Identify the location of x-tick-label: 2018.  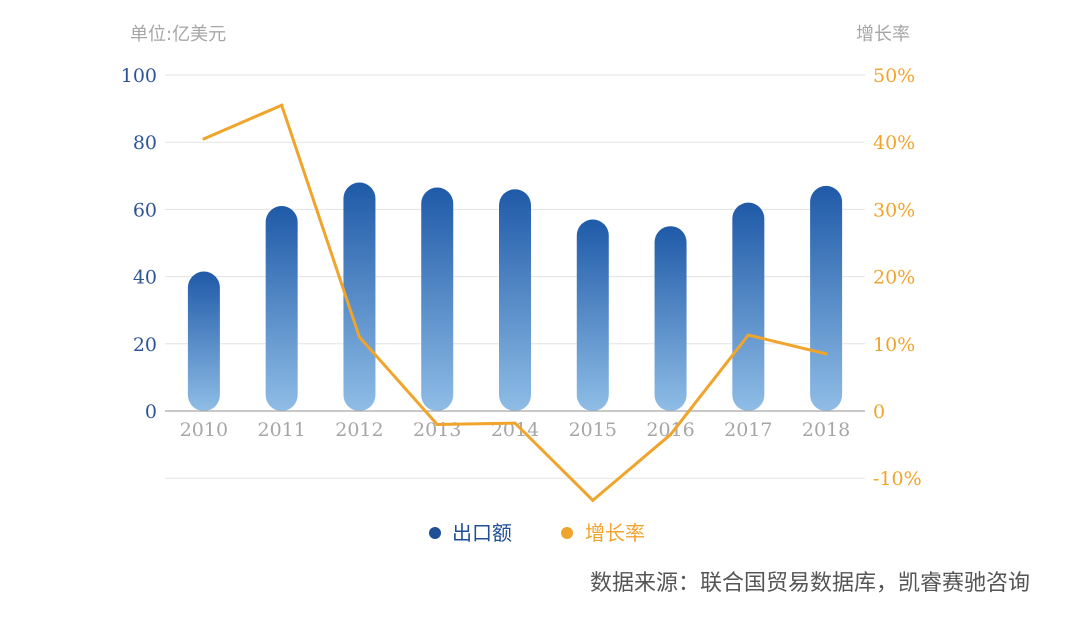
(826, 430).